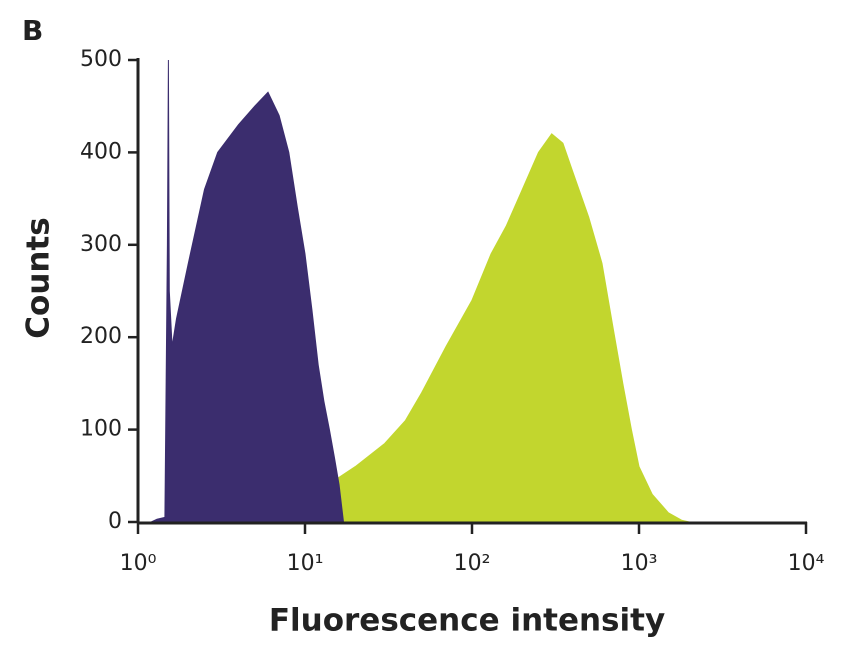 The image size is (859, 672). I want to click on y-tick-label: 100, so click(101, 429).